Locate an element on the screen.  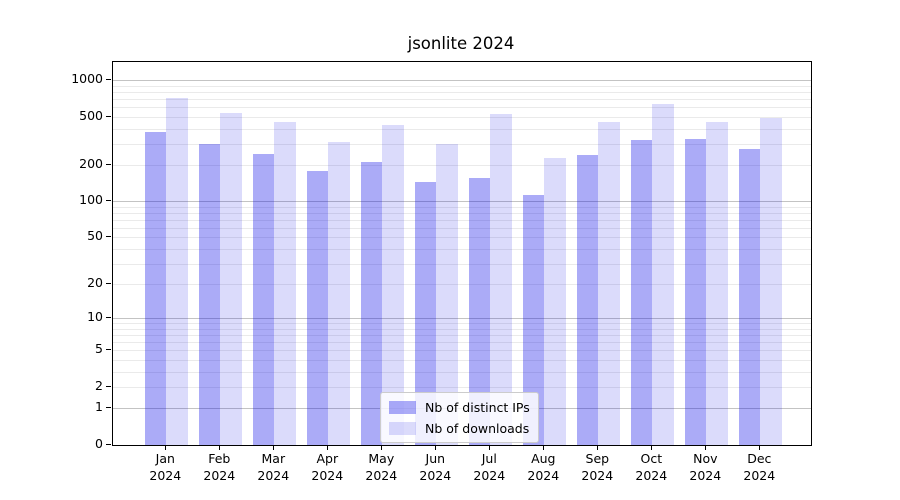
major-gridline is located at coordinates (462, 202).